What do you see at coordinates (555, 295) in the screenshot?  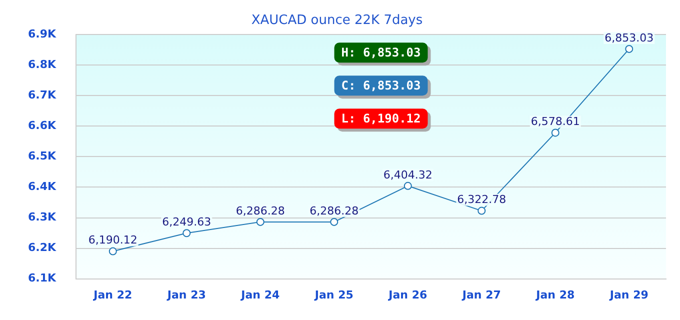 I see `x-tick-label: Jan 28` at bounding box center [555, 295].